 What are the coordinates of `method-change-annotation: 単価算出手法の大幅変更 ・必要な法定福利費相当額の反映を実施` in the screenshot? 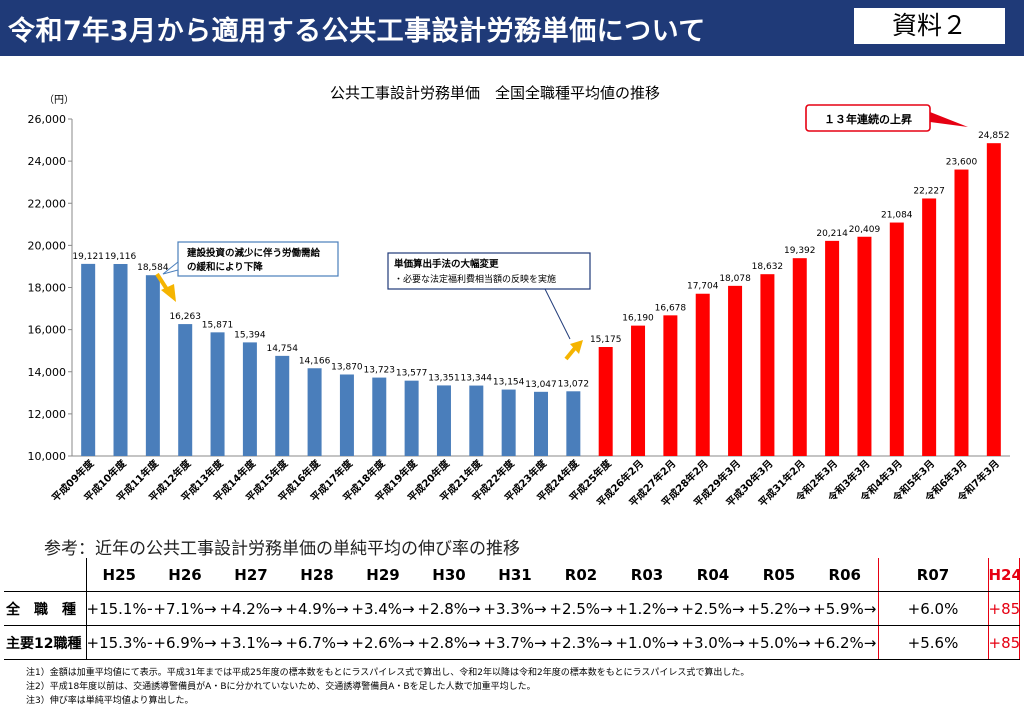 It's located at (489, 296).